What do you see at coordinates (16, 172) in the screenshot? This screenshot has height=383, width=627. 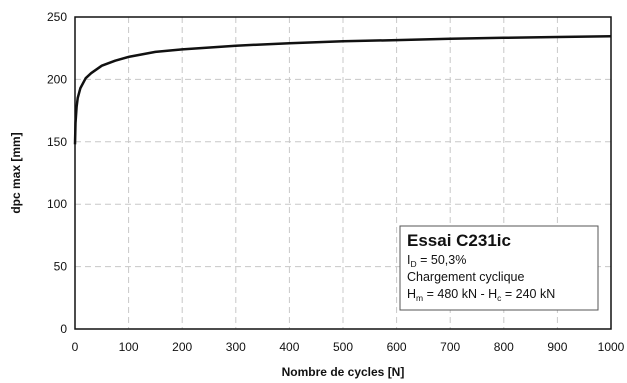 I see `y-axis-title: dpc max [mm]` at bounding box center [16, 172].